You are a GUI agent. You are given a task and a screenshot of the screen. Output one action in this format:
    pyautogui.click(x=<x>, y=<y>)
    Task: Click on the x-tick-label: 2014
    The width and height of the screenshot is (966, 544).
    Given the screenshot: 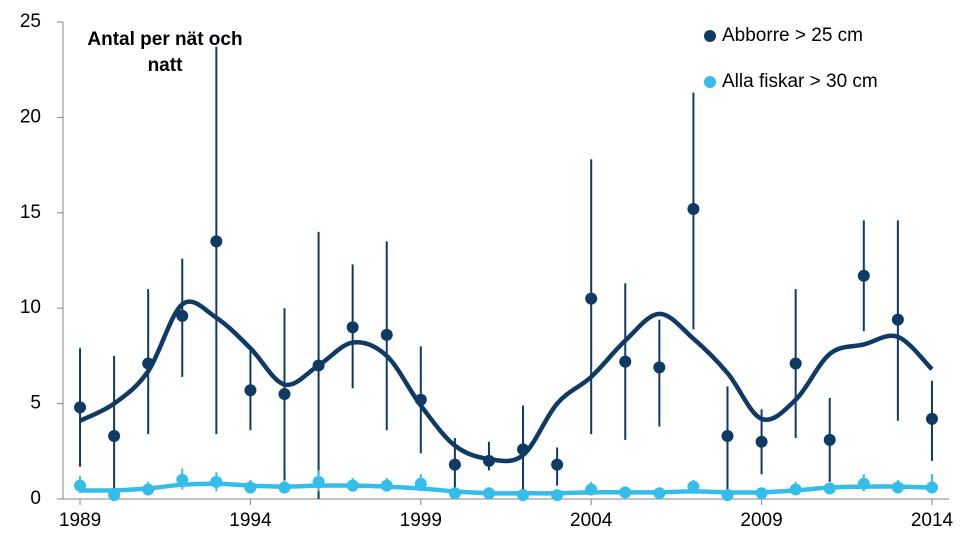 What is the action you would take?
    pyautogui.click(x=932, y=520)
    